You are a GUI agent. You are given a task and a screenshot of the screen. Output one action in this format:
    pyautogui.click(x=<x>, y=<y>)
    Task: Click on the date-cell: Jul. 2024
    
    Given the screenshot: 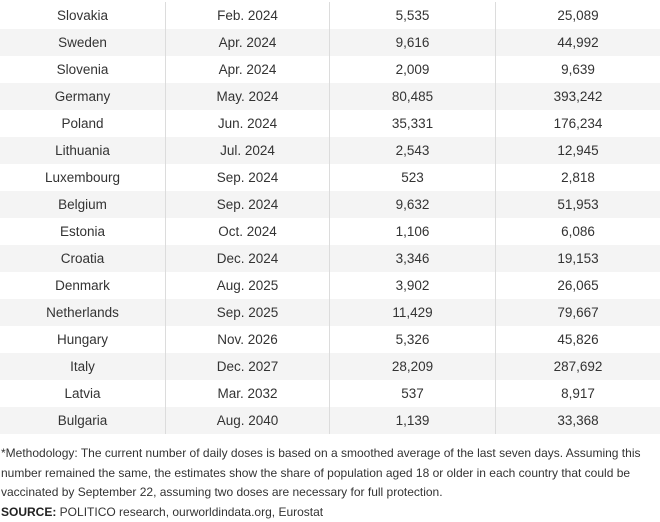 What is the action you would take?
    pyautogui.click(x=248, y=150)
    